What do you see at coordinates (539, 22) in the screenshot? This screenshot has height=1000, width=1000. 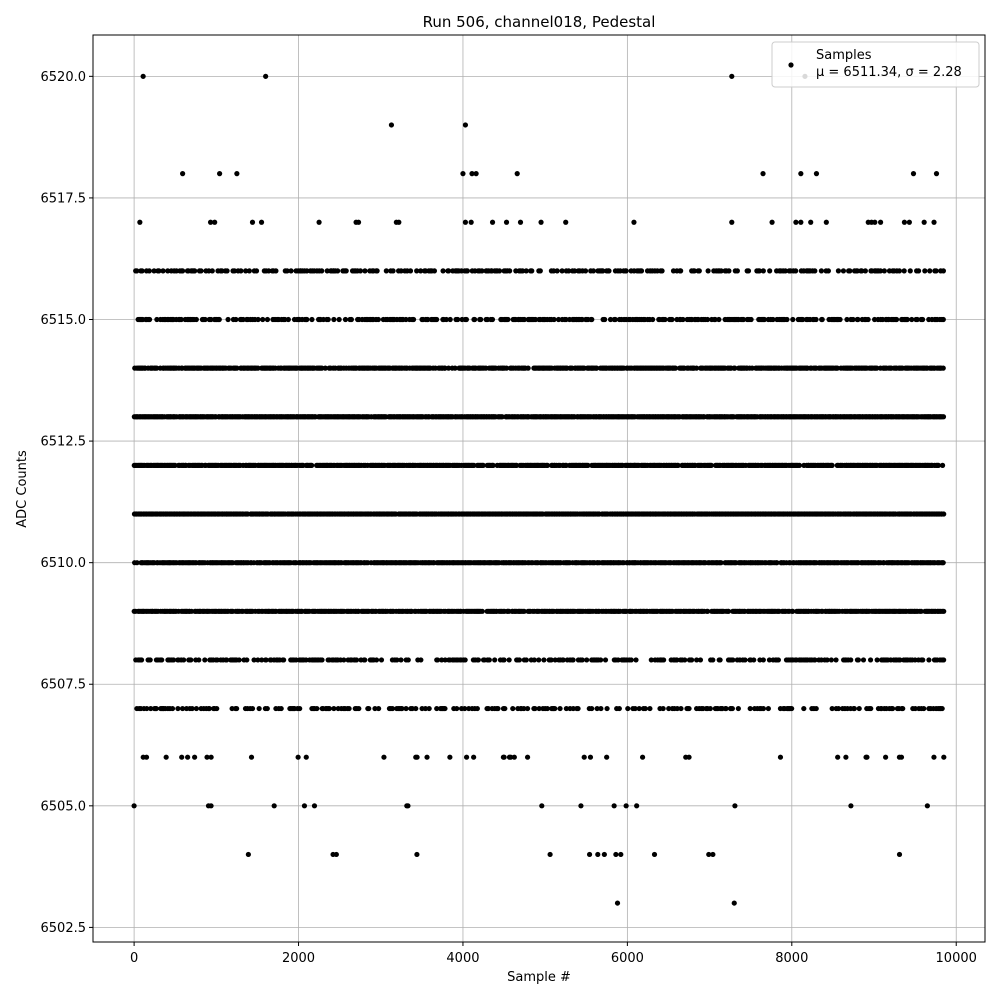 I see `chart-title: Run 506, channel018, Pedestal` at bounding box center [539, 22].